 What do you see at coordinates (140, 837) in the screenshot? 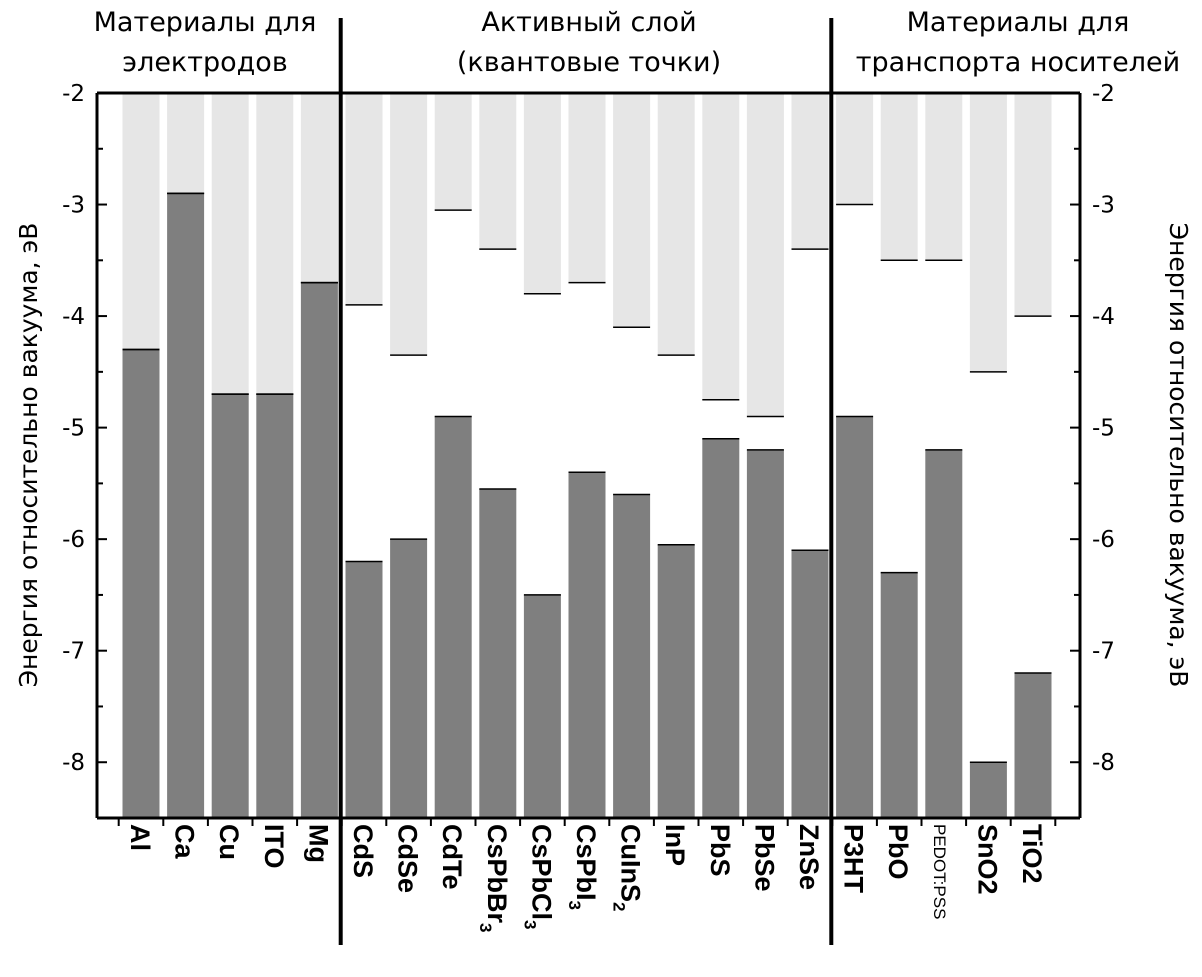
I see `category-label: Al` at bounding box center [140, 837].